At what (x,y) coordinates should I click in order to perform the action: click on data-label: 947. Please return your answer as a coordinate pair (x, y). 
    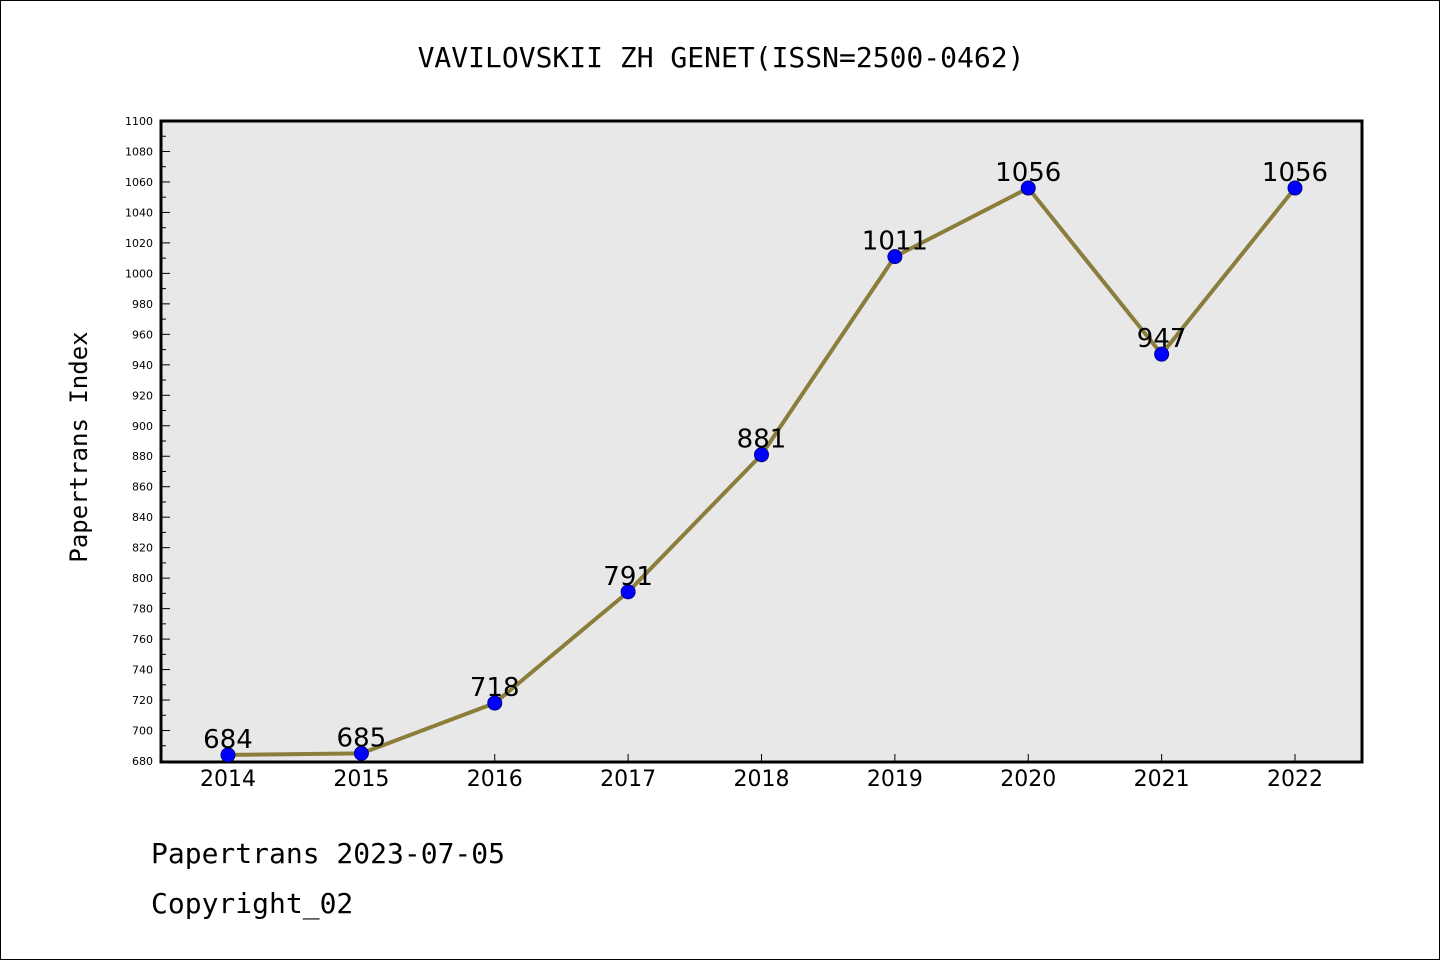
    Looking at the image, I should click on (1162, 339).